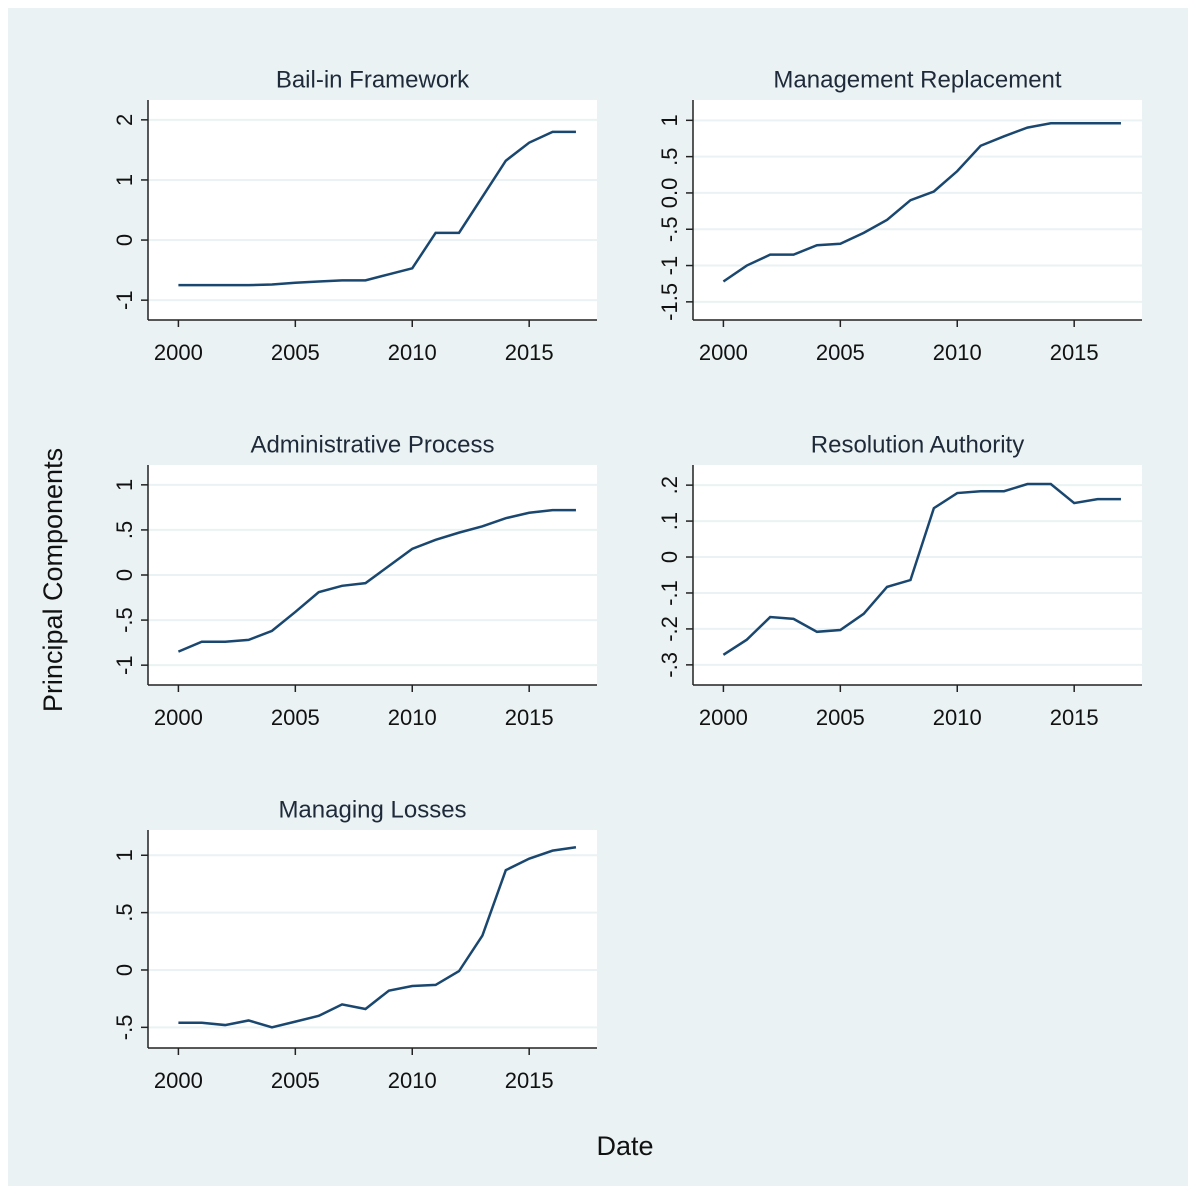 This screenshot has height=1194, width=1196. What do you see at coordinates (624, 1146) in the screenshot?
I see `x-axis-title: Date` at bounding box center [624, 1146].